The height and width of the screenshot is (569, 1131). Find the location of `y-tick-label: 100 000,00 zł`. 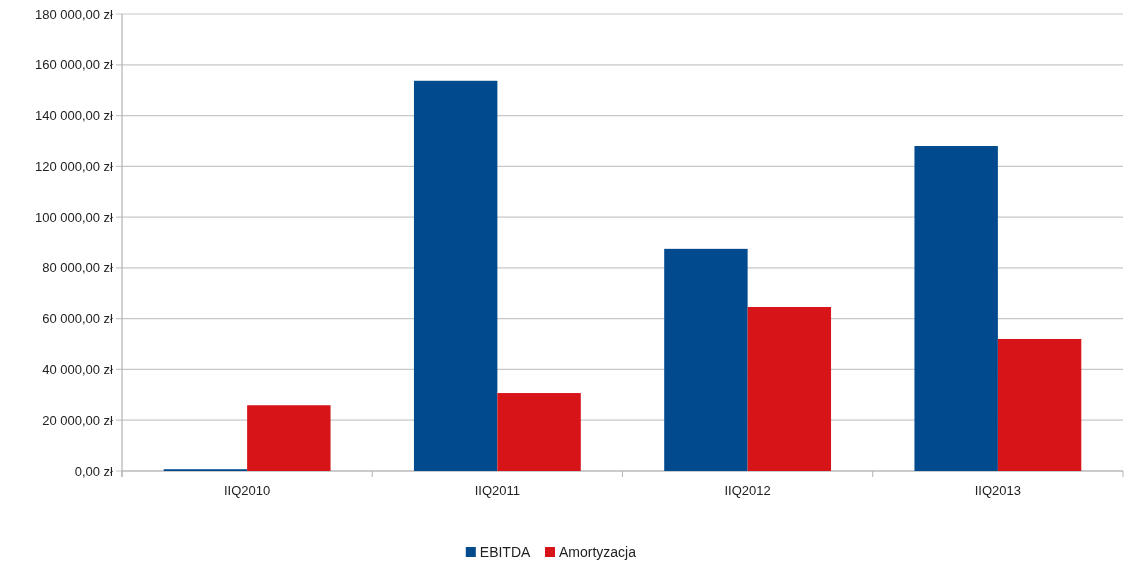

y-tick-label: 100 000,00 zł is located at coordinates (74, 217).